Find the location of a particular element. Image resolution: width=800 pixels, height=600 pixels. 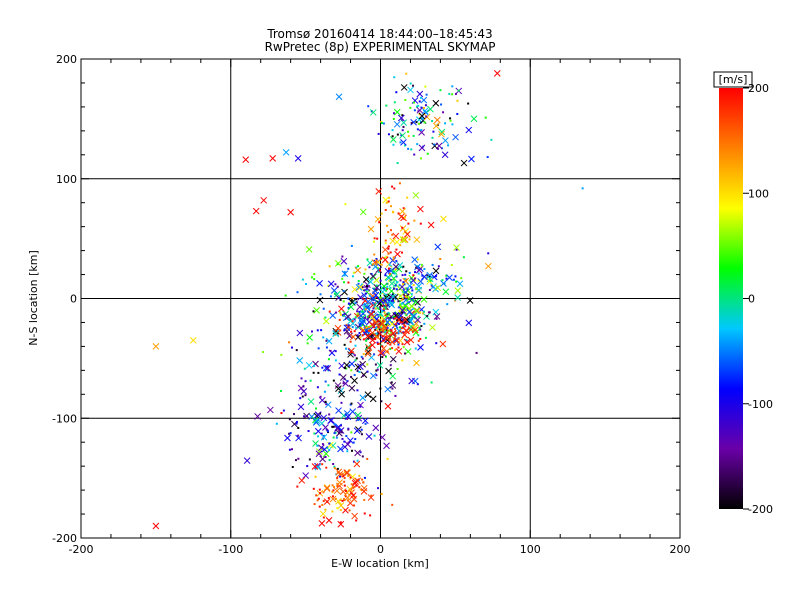

y-tick-label: 100 is located at coordinates (66, 179).